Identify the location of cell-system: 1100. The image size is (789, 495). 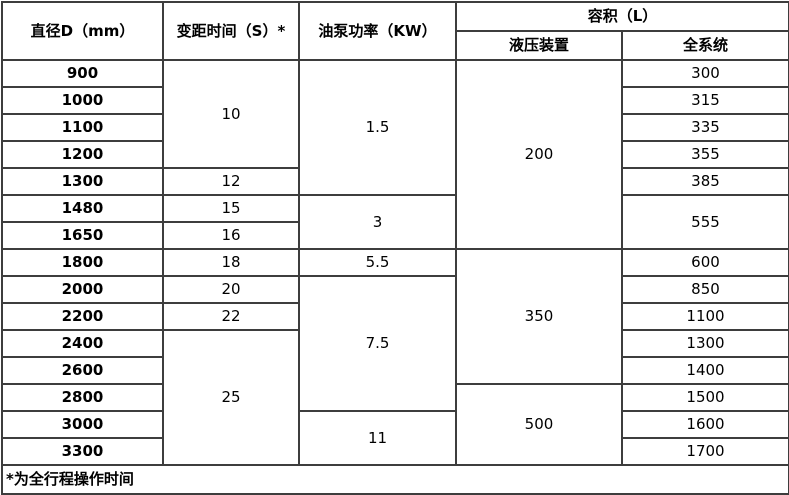
(705, 316).